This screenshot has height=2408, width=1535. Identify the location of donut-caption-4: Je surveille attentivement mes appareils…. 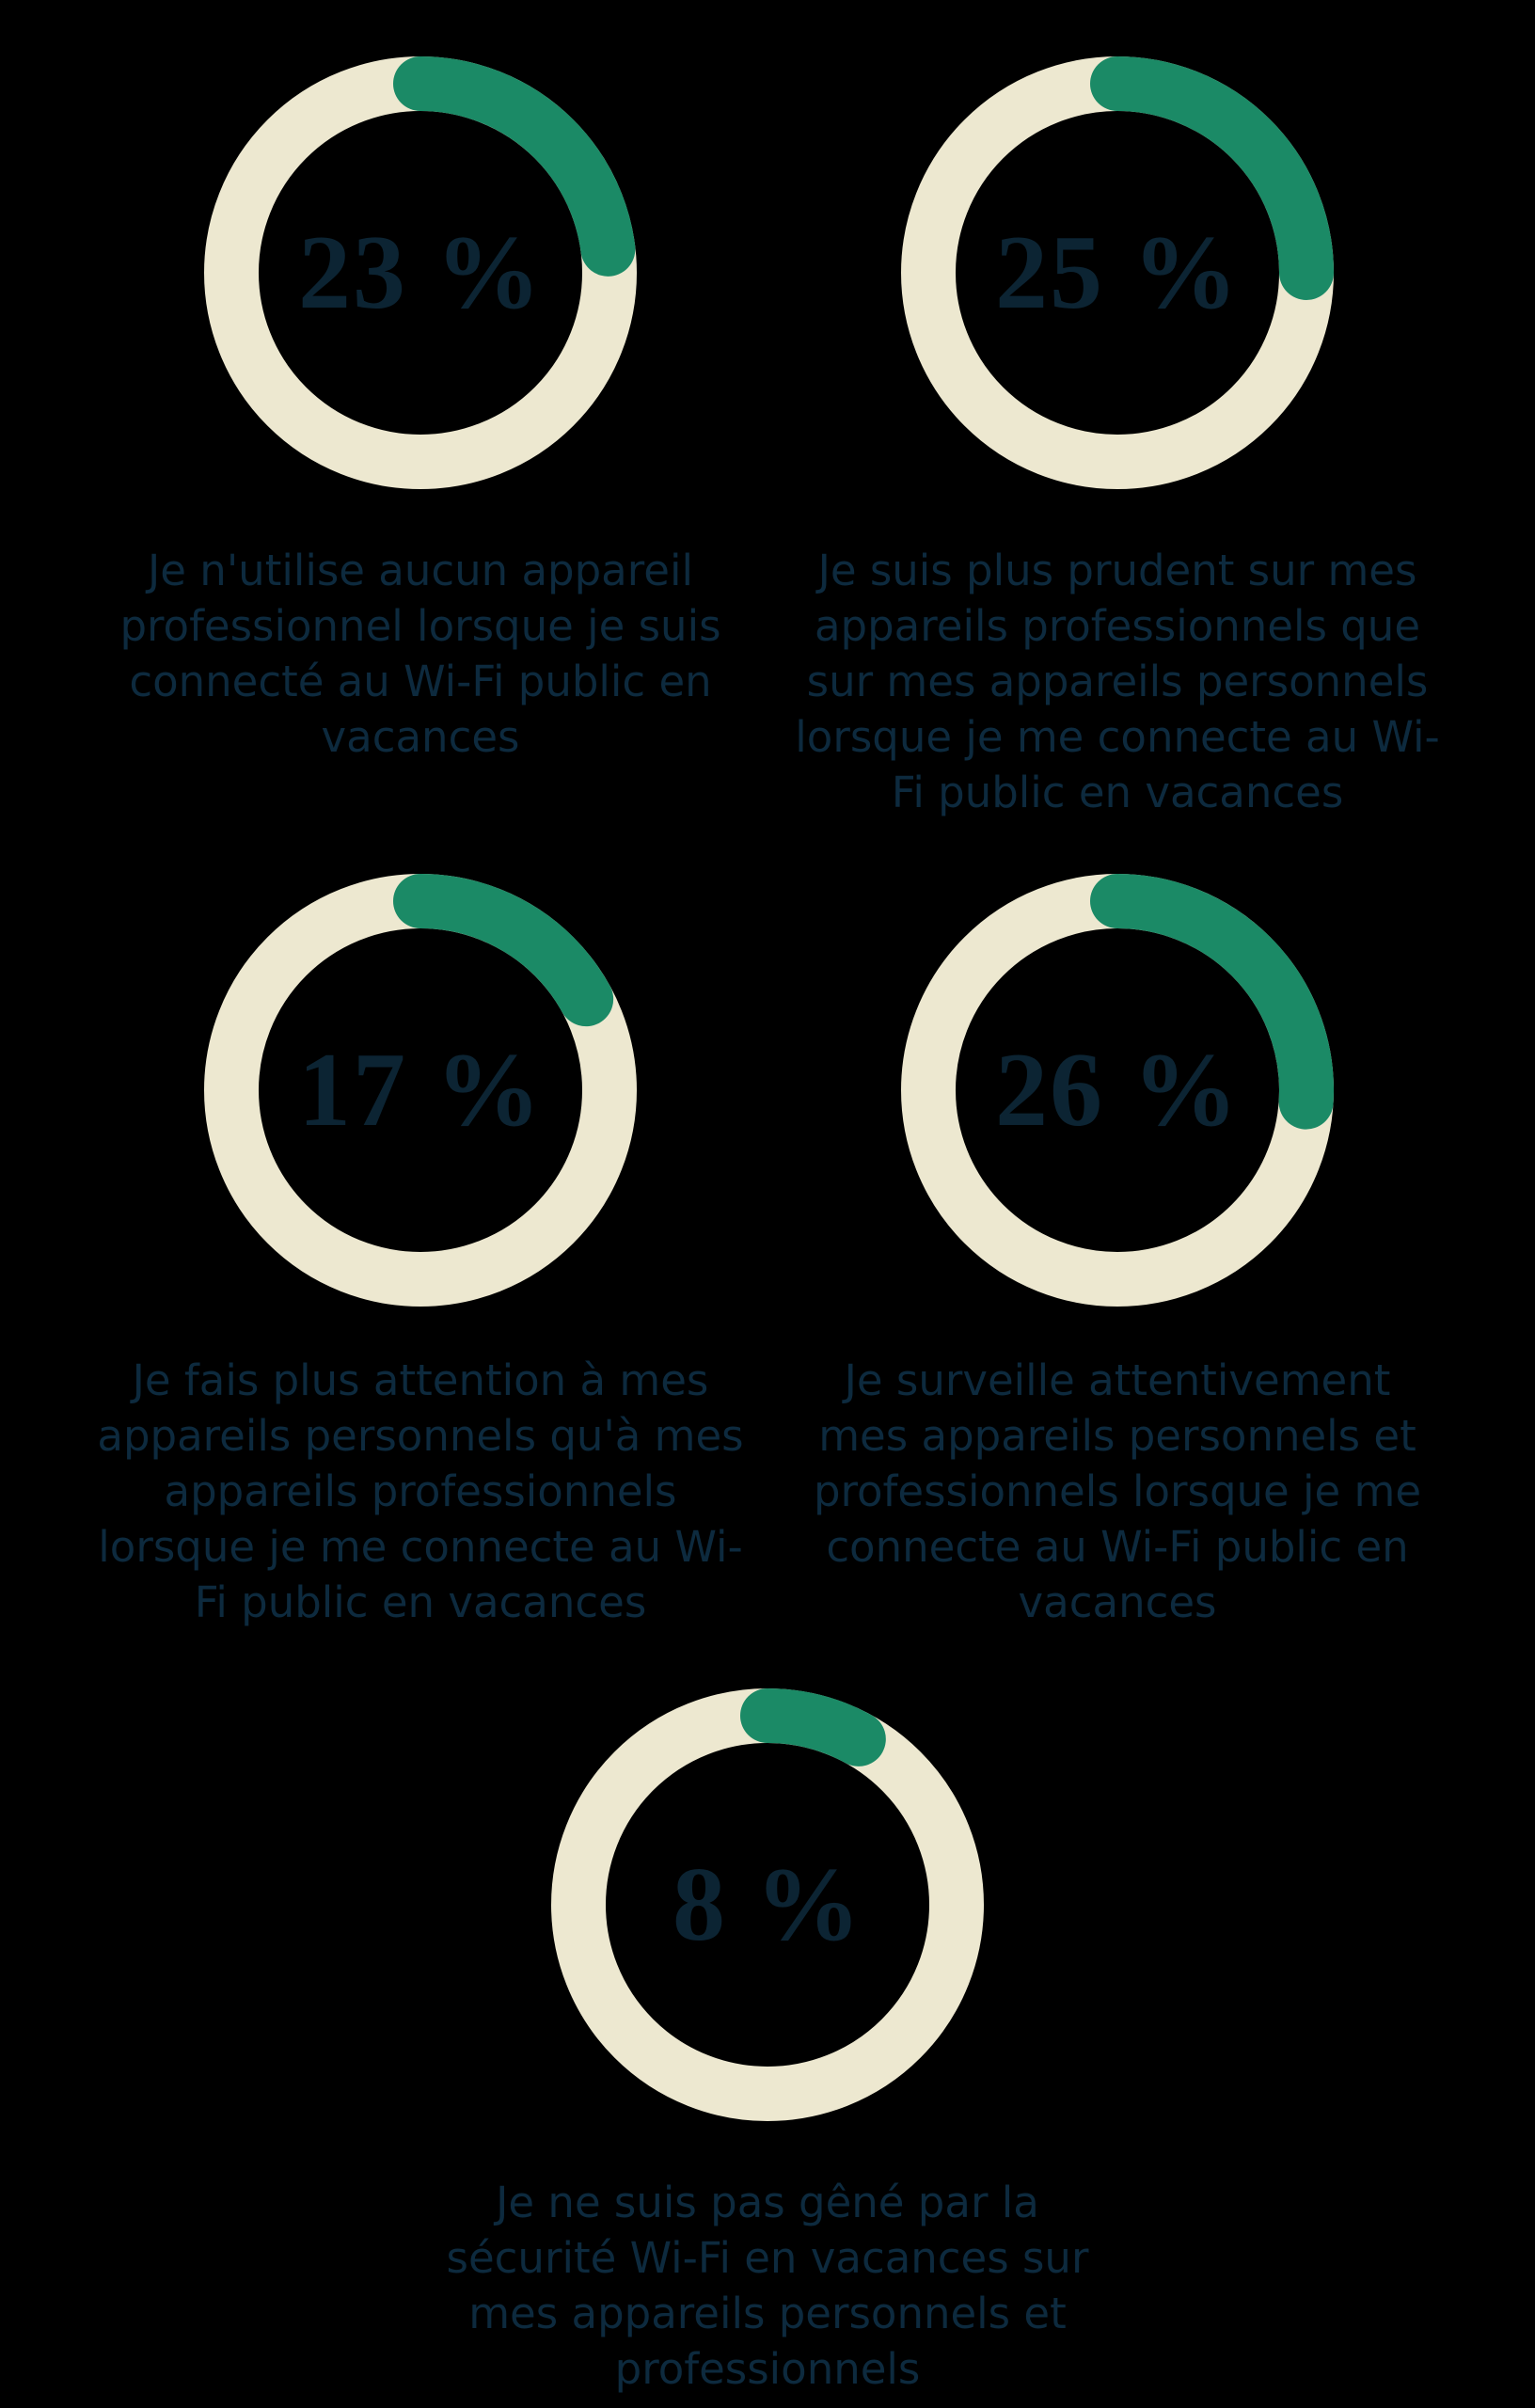
(1117, 1491).